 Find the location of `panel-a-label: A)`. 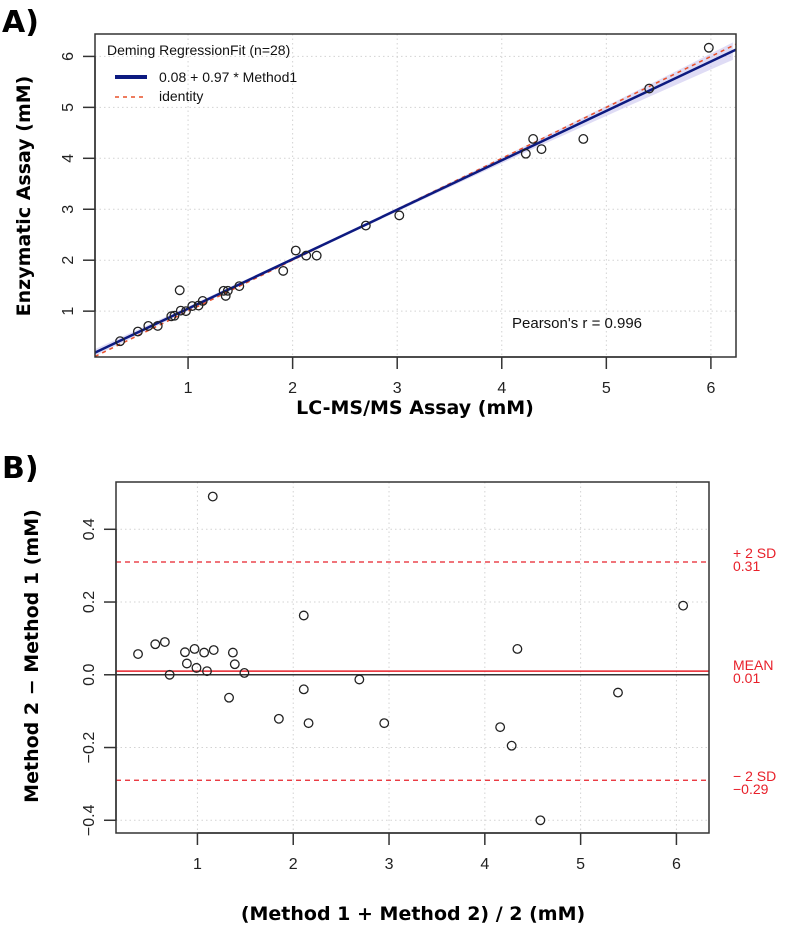

panel-a-label: A) is located at coordinates (20, 22).